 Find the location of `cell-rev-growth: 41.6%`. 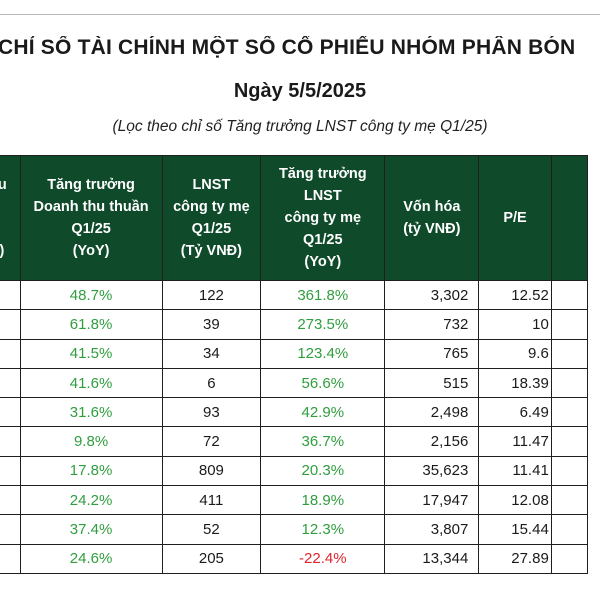

cell-rev-growth: 41.6% is located at coordinates (91, 383).